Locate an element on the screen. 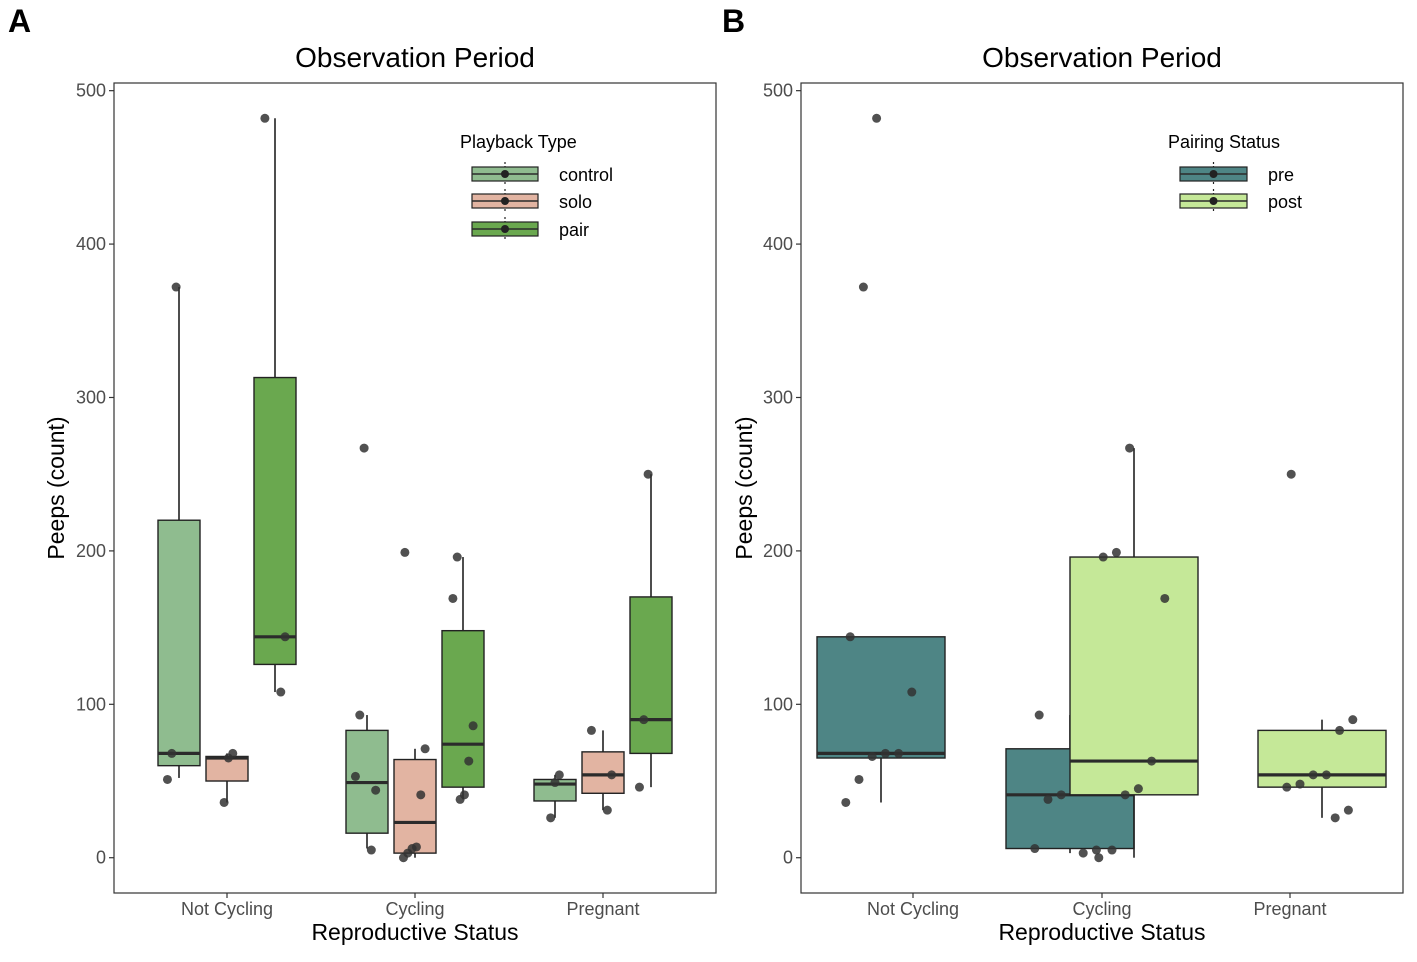  panel-a-legend-label-solo: solo is located at coordinates (575, 202).